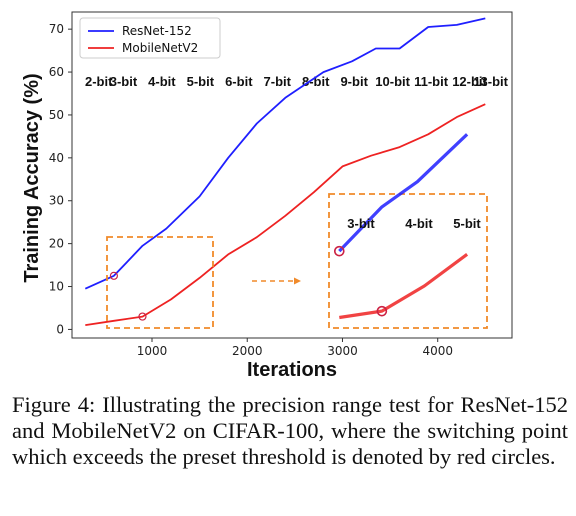 The image size is (576, 516). I want to click on legend-box, so click(150, 38).